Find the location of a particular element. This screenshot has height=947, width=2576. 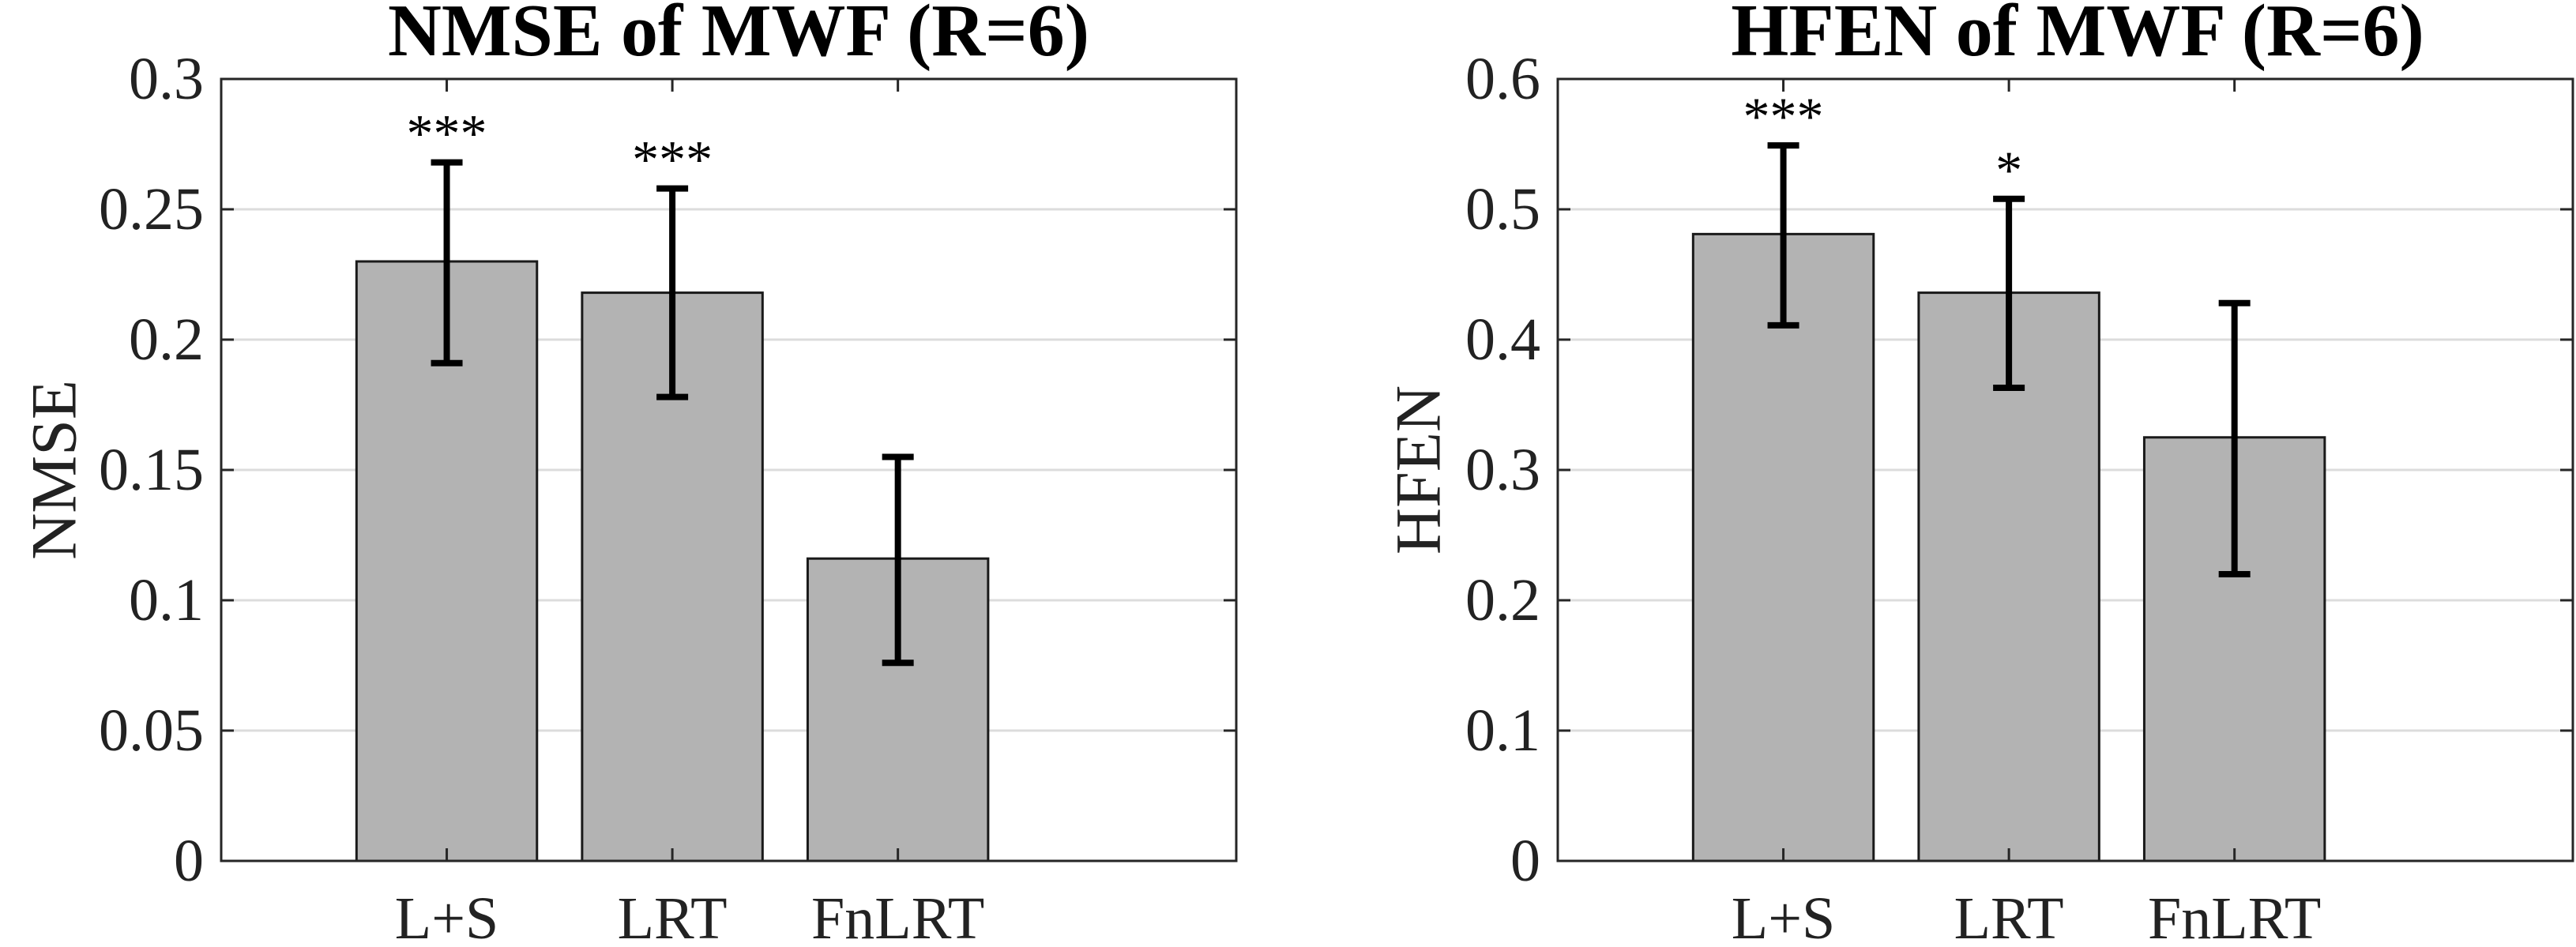

bar-L+S is located at coordinates (1783, 547).